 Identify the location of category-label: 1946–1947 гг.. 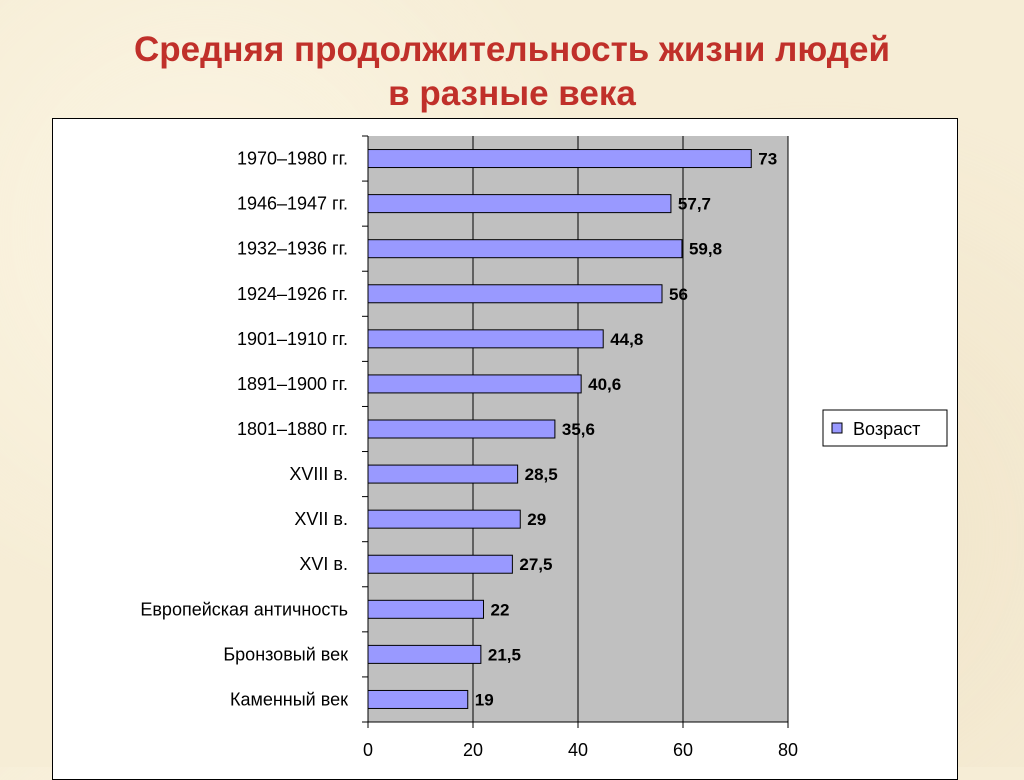
(292, 204).